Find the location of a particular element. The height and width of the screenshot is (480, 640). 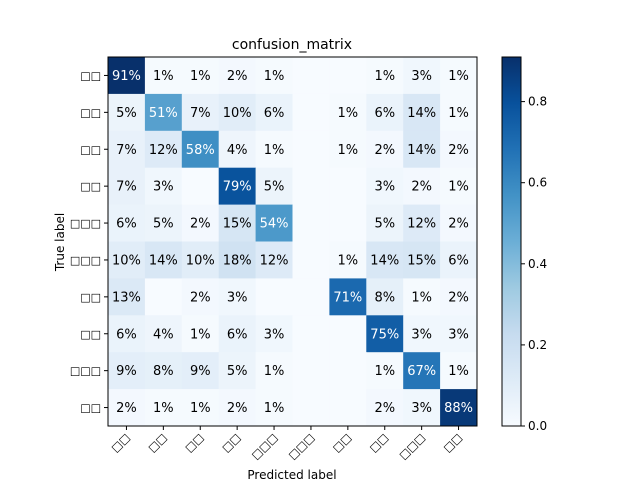

cell-label: 18% is located at coordinates (237, 260).